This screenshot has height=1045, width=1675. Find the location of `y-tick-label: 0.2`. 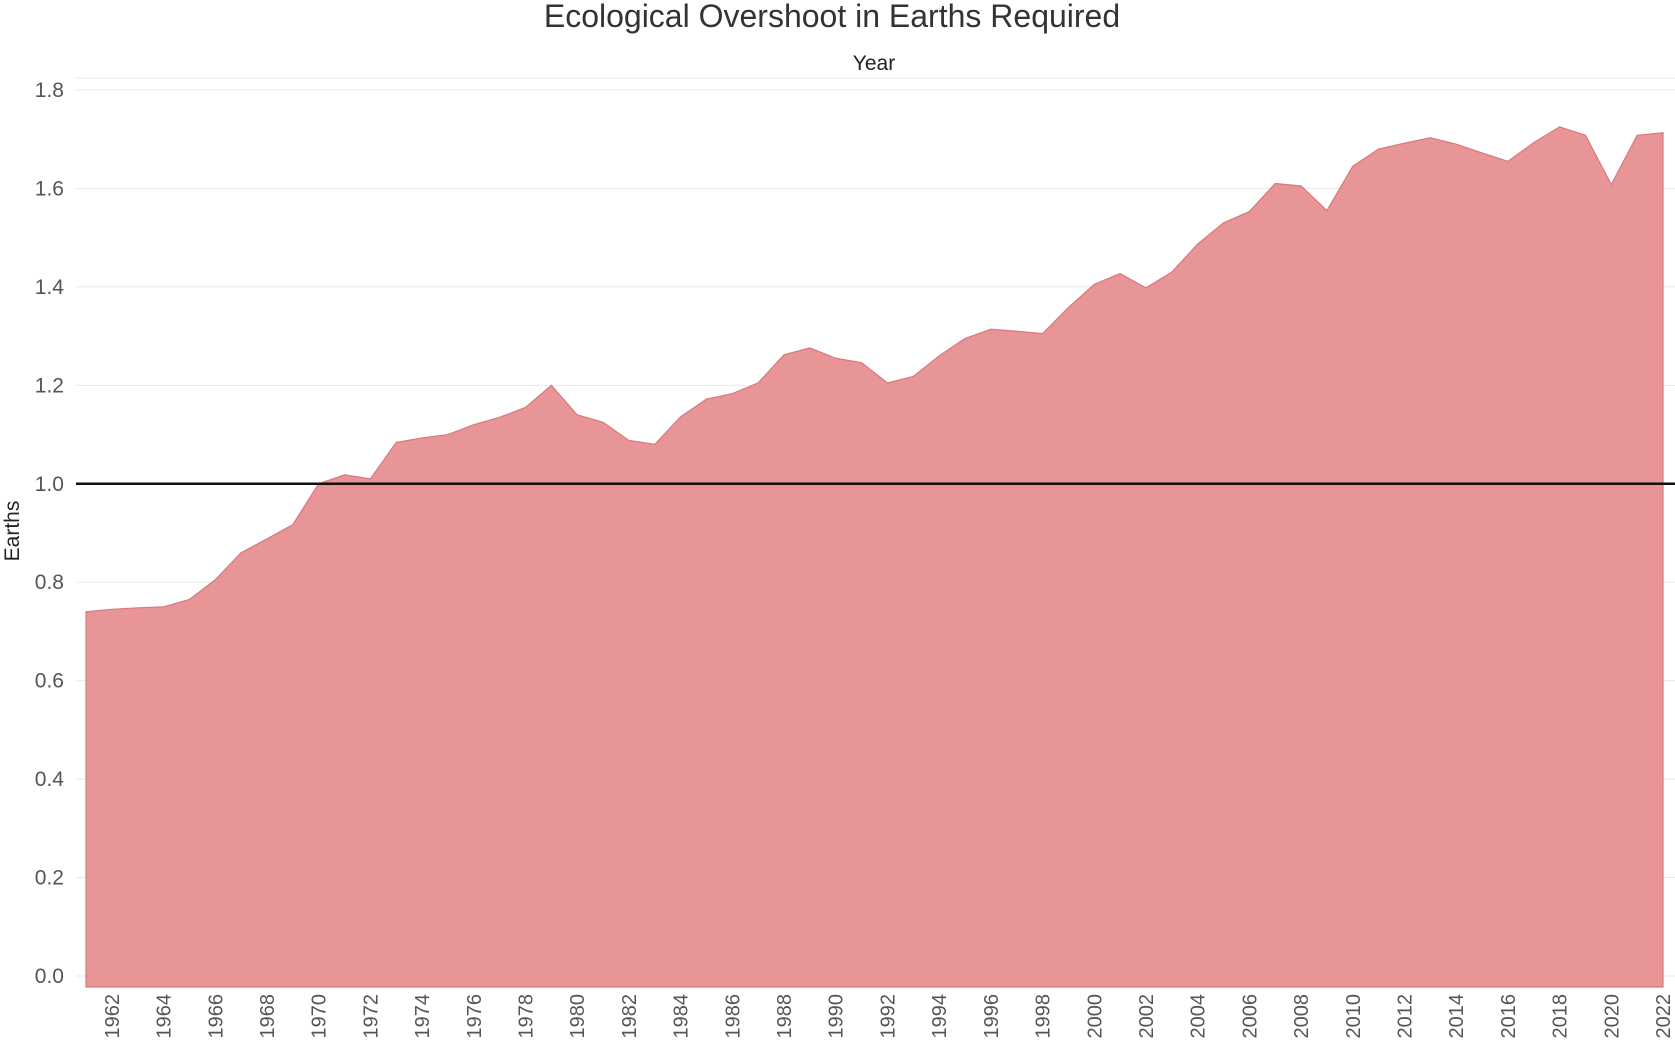

y-tick-label: 0.2 is located at coordinates (49, 878).